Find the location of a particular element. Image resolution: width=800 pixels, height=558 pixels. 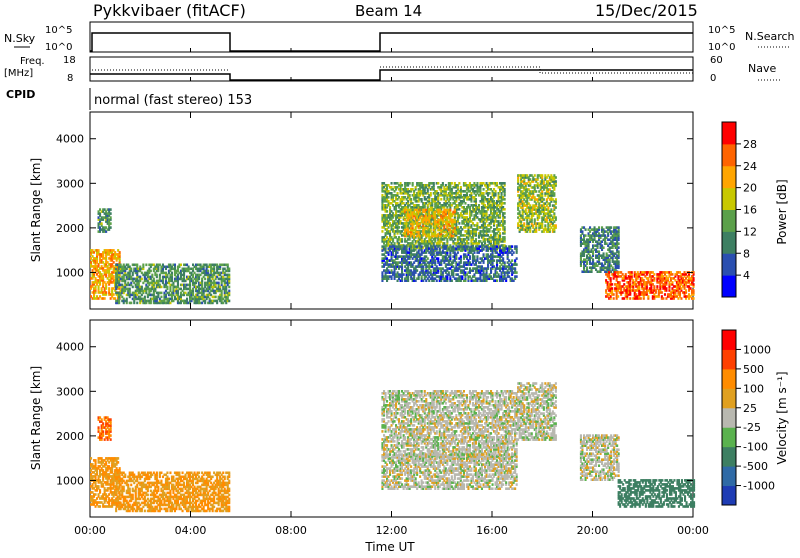

nave-label: Nave is located at coordinates (762, 68).